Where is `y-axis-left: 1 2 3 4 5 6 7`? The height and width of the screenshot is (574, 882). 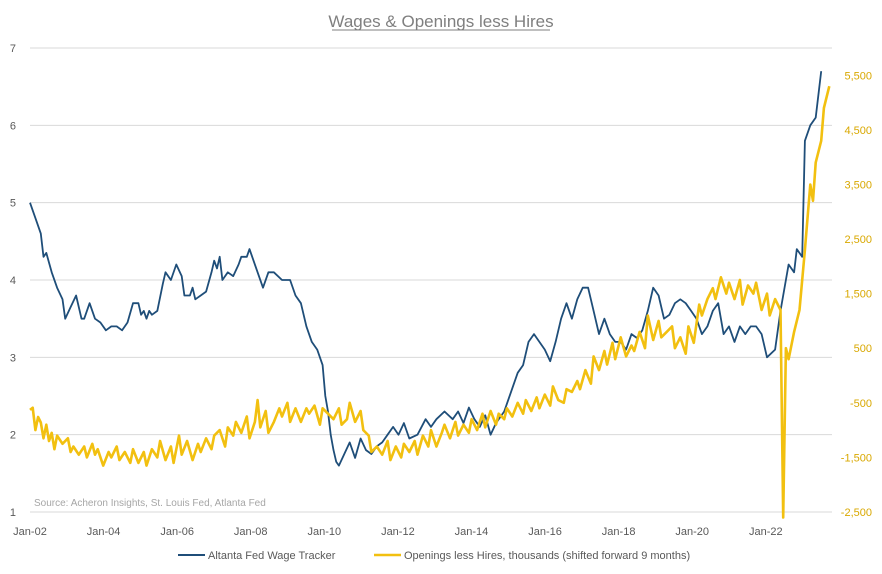 y-axis-left: 1 2 3 4 5 6 7 is located at coordinates (13, 281).